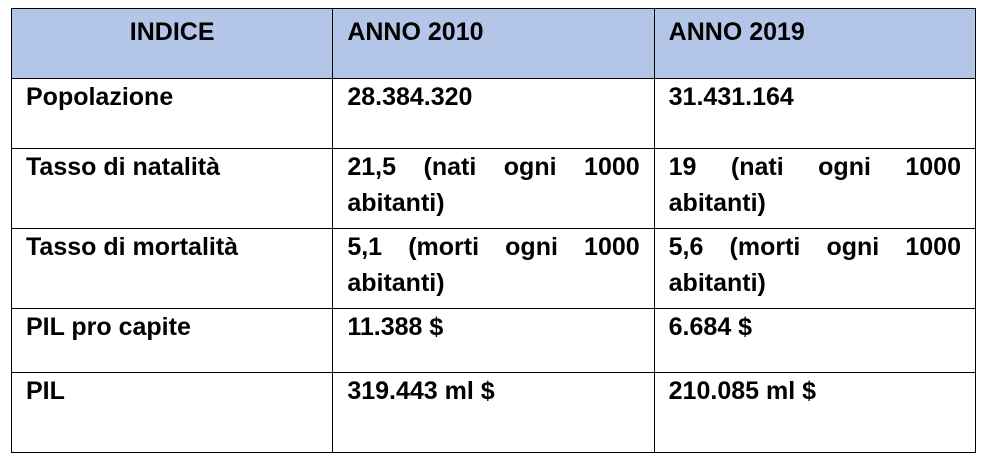 This screenshot has width=987, height=473. I want to click on table-row: PIL pro capite 11.388 $ 6.684 $, so click(493, 340).